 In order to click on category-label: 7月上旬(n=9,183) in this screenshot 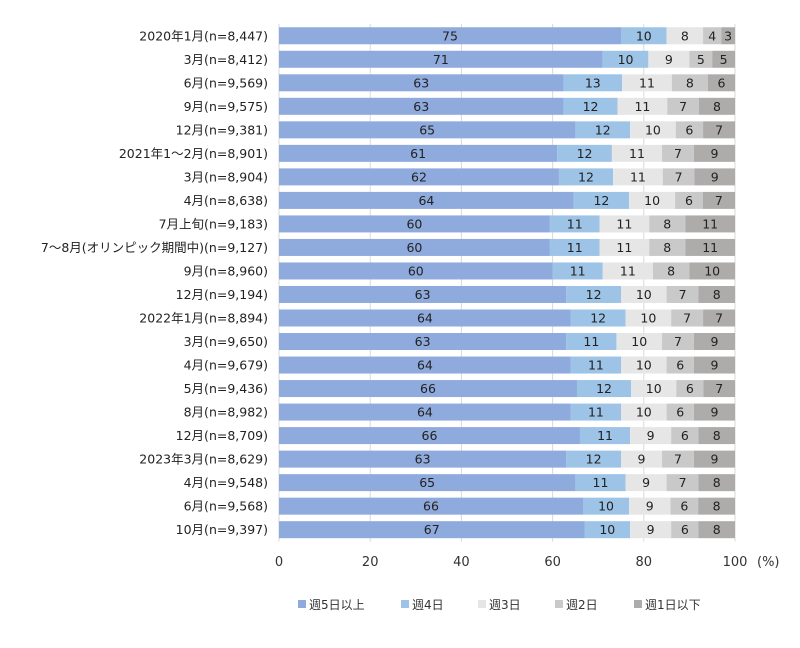, I will do `click(213, 223)`.